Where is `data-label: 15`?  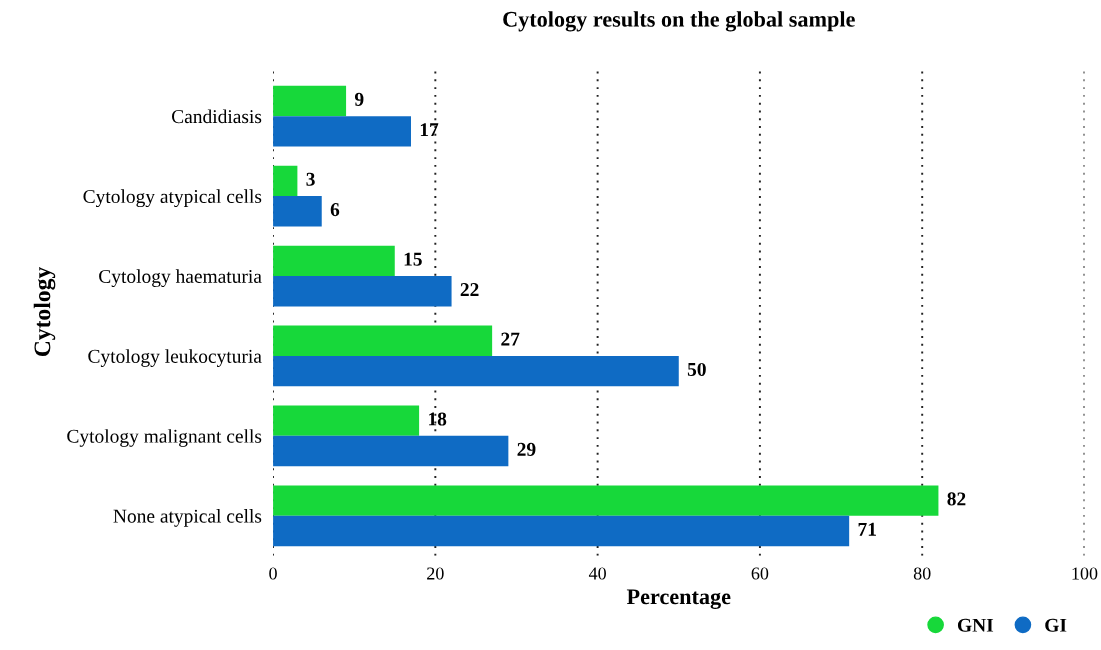 data-label: 15 is located at coordinates (413, 259).